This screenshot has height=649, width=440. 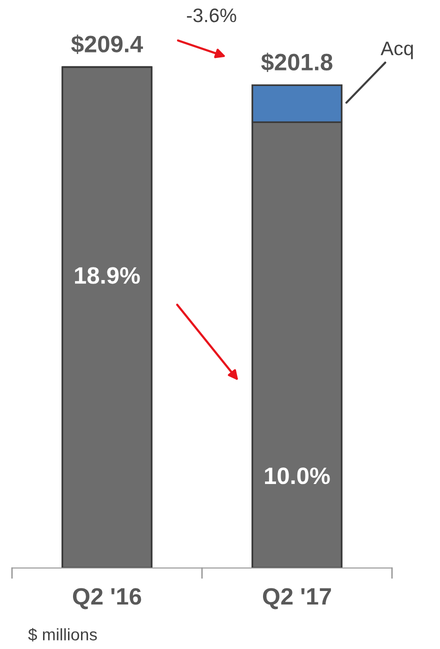 I want to click on x-tick-label: Q2 '16, so click(x=107, y=599).